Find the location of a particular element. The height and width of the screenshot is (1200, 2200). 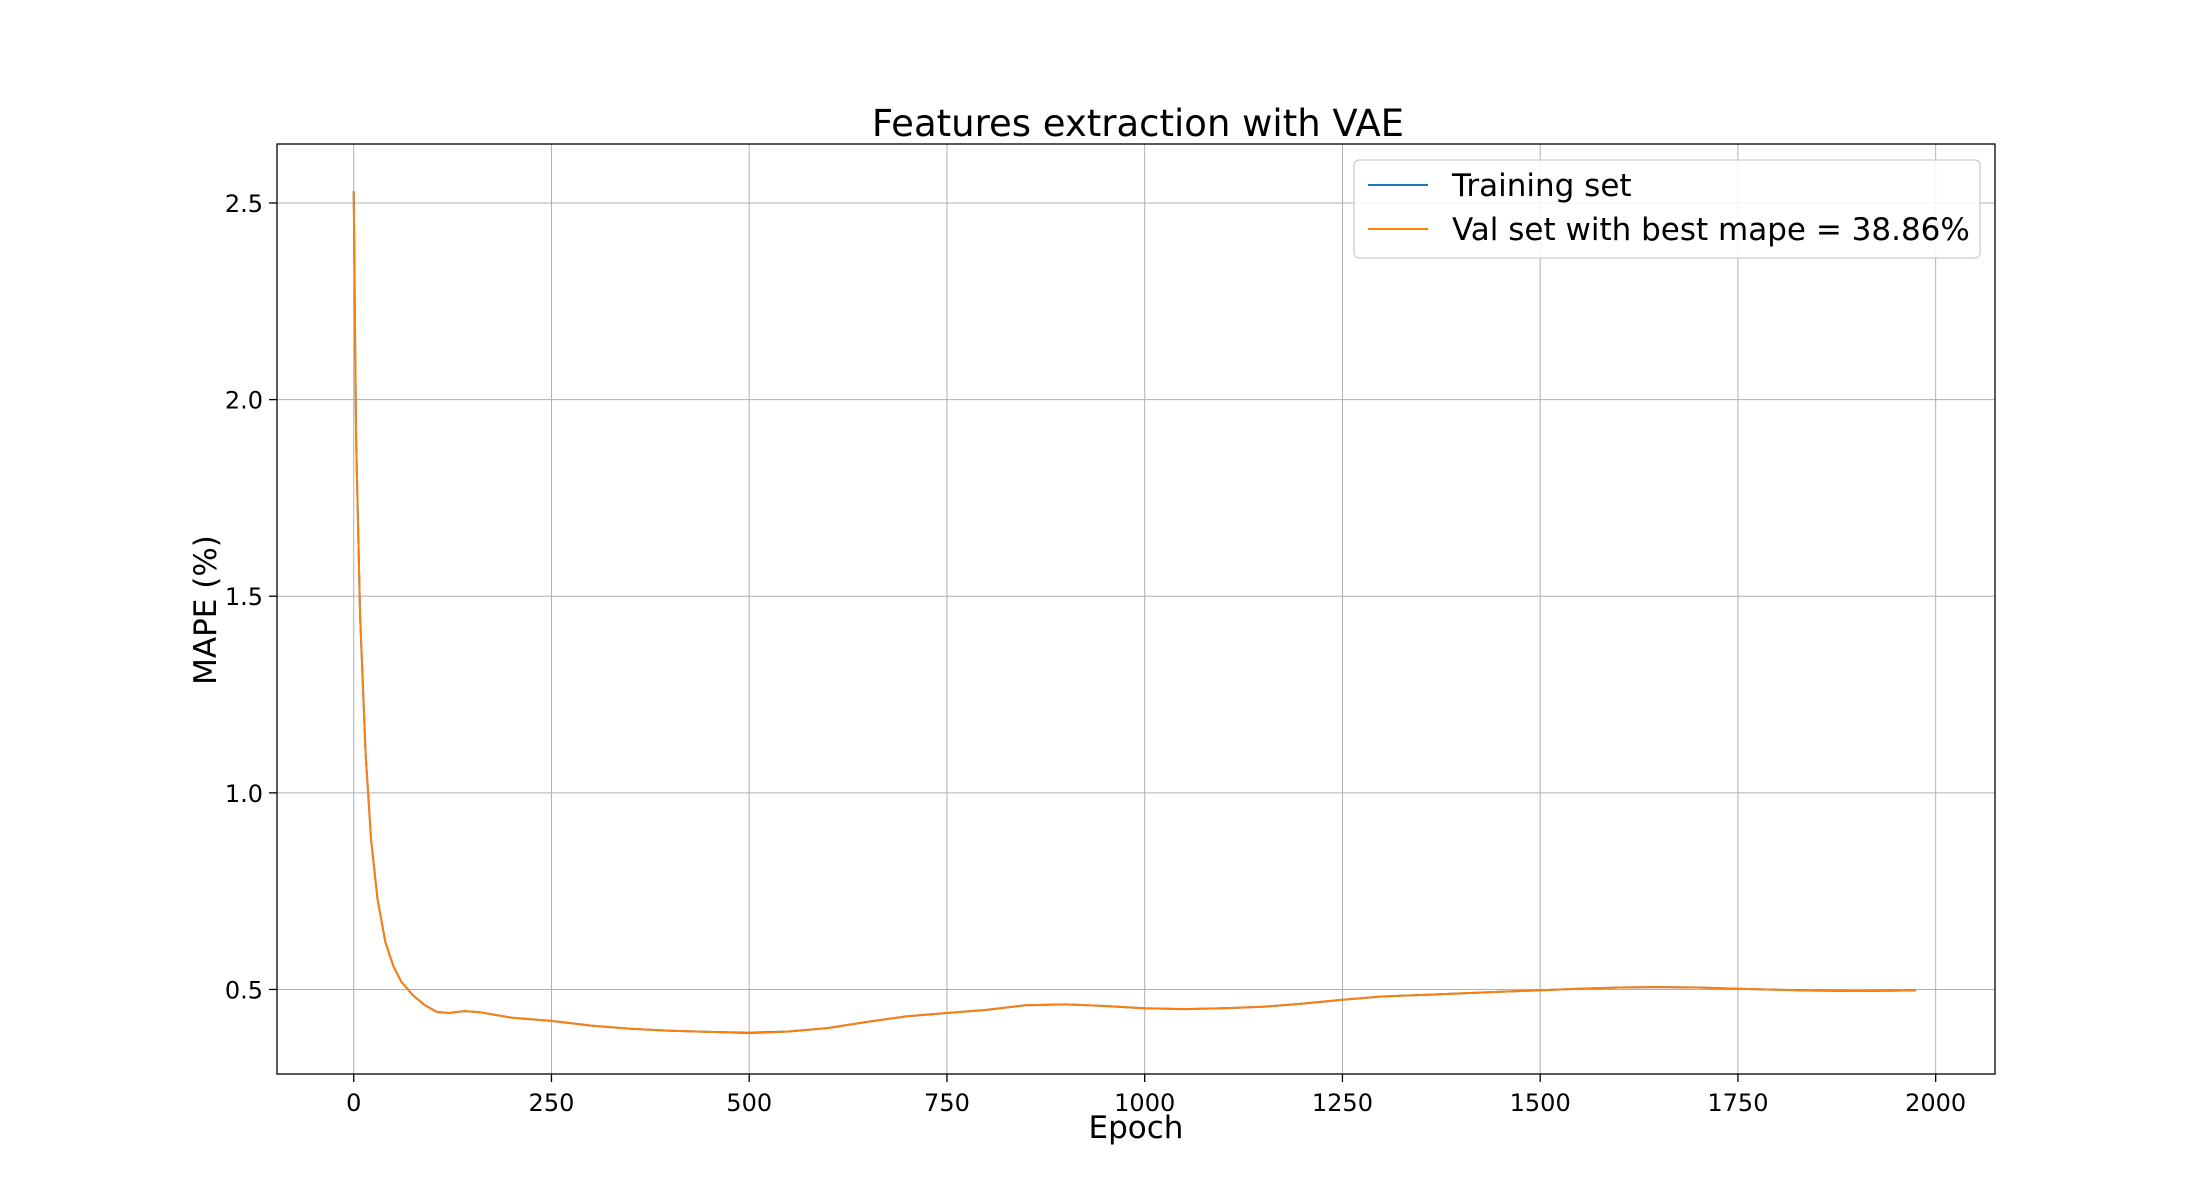

x-tick-label: 1000 is located at coordinates (1144, 1103).